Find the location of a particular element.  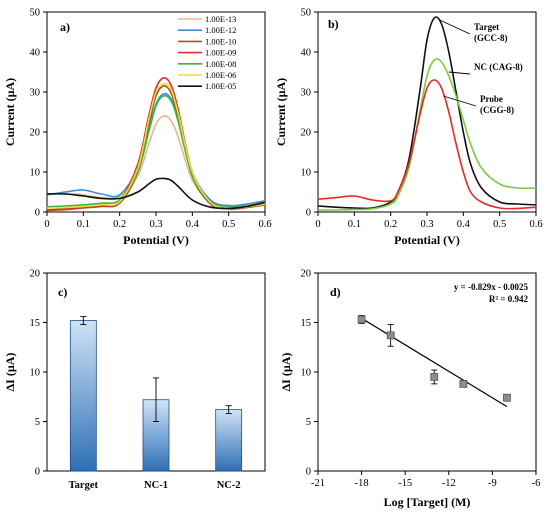

panel-a-ytick-label: 40 is located at coordinates (35, 53).